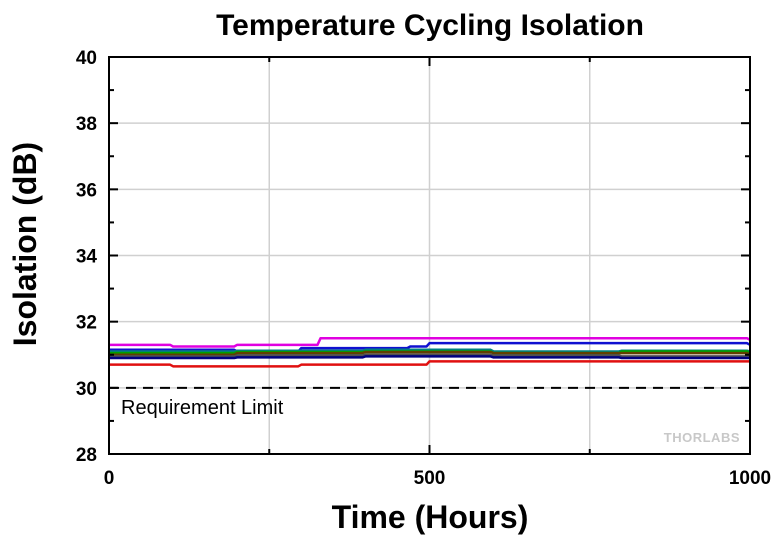 Image resolution: width=780 pixels, height=537 pixels. Describe the element at coordinates (86, 124) in the screenshot. I see `y-tick-label: 38` at that location.